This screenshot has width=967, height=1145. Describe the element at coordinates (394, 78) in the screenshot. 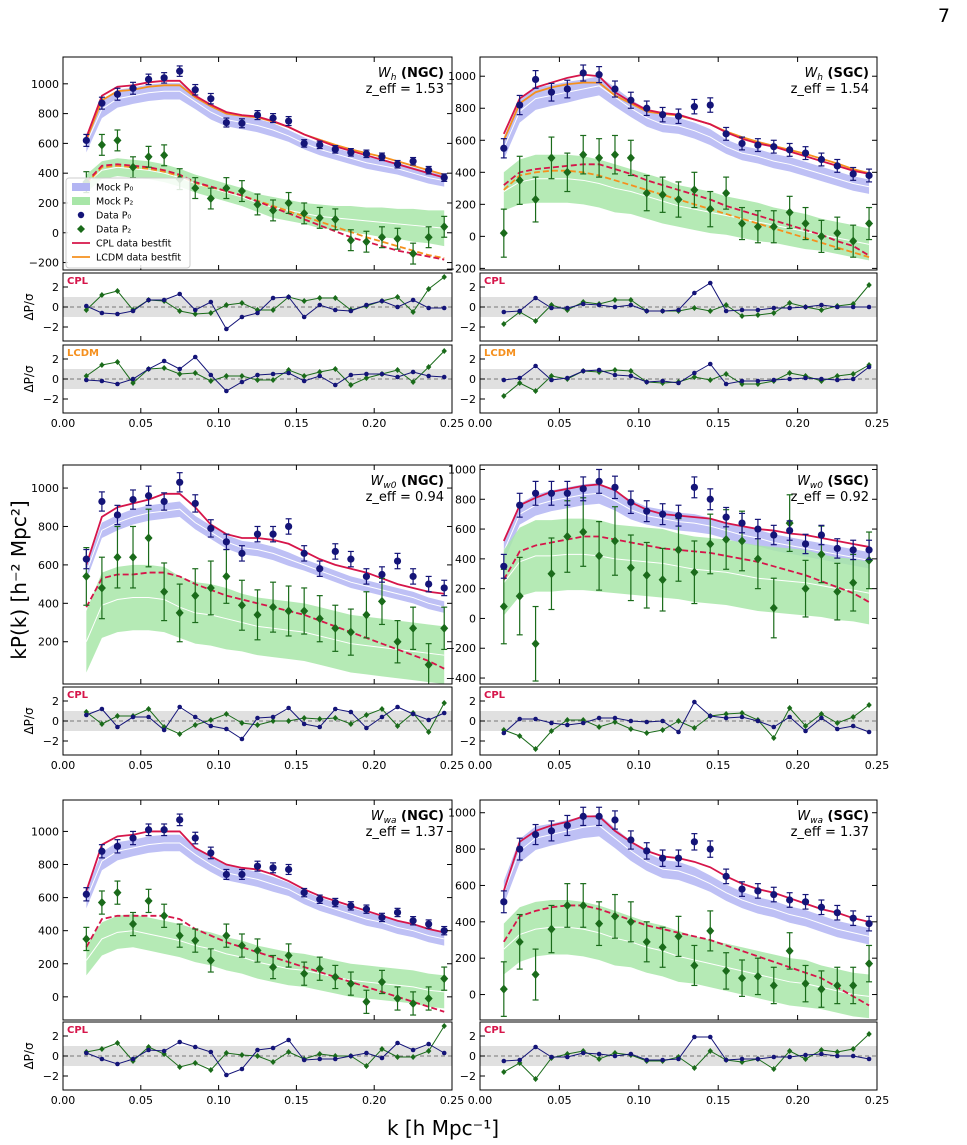

I see `panel-title-subscript: h` at that location.